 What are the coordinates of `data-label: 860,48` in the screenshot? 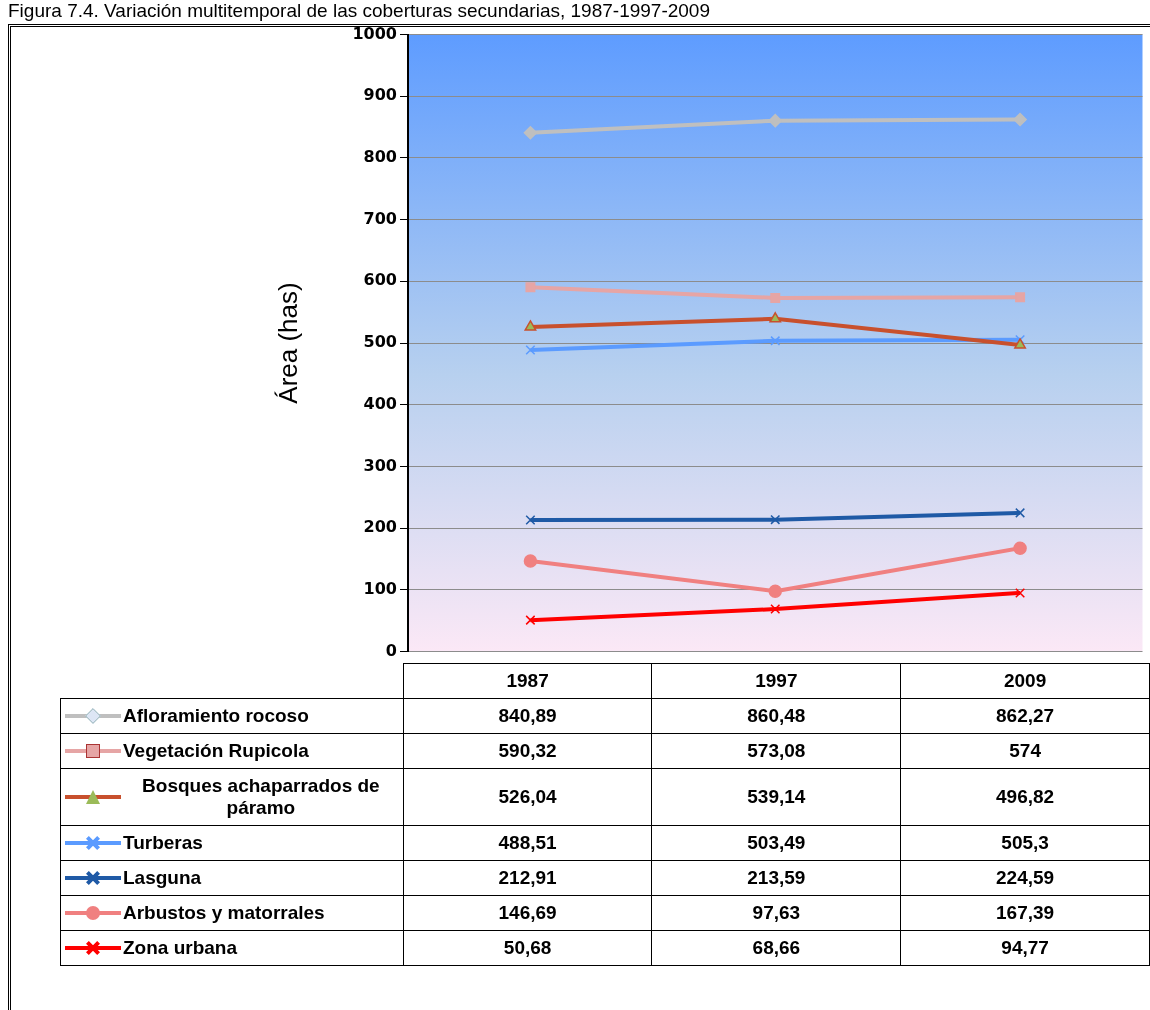 It's located at (776, 716).